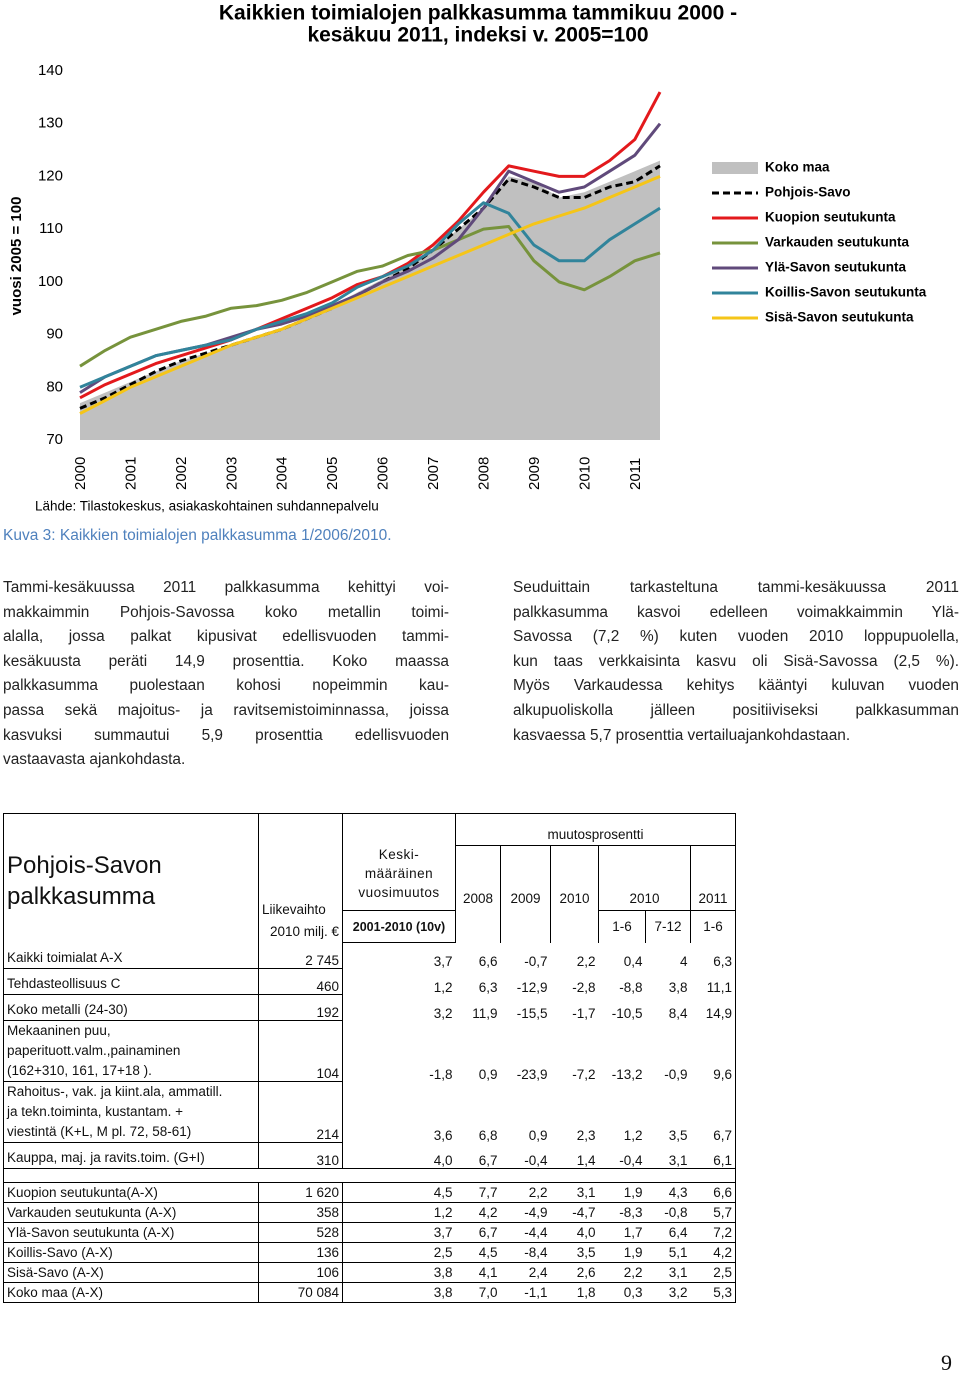 This screenshot has height=1376, width=960. Describe the element at coordinates (130, 473) in the screenshot. I see `x-tick-label: 2001` at that location.